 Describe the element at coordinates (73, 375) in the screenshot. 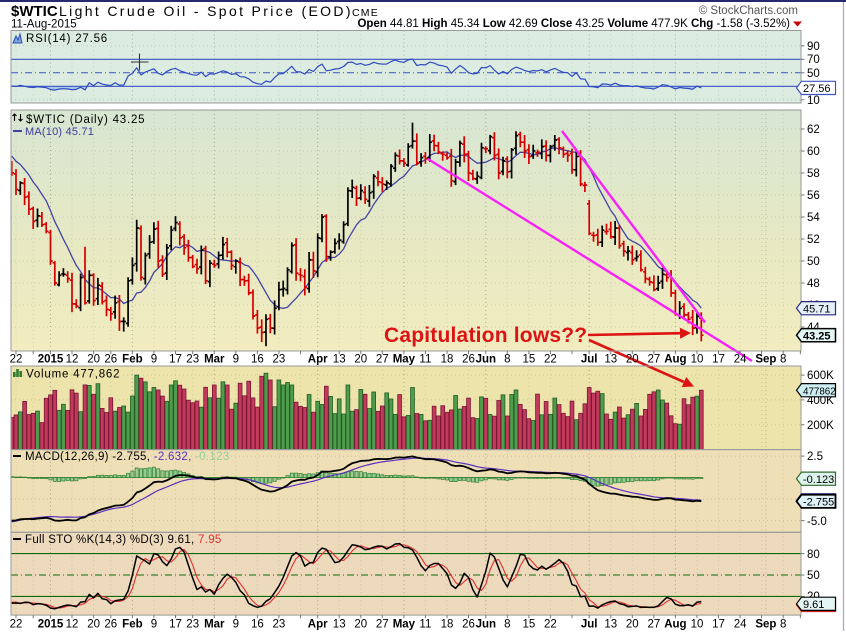

I see `svg-text: Volume 477,862` at that location.